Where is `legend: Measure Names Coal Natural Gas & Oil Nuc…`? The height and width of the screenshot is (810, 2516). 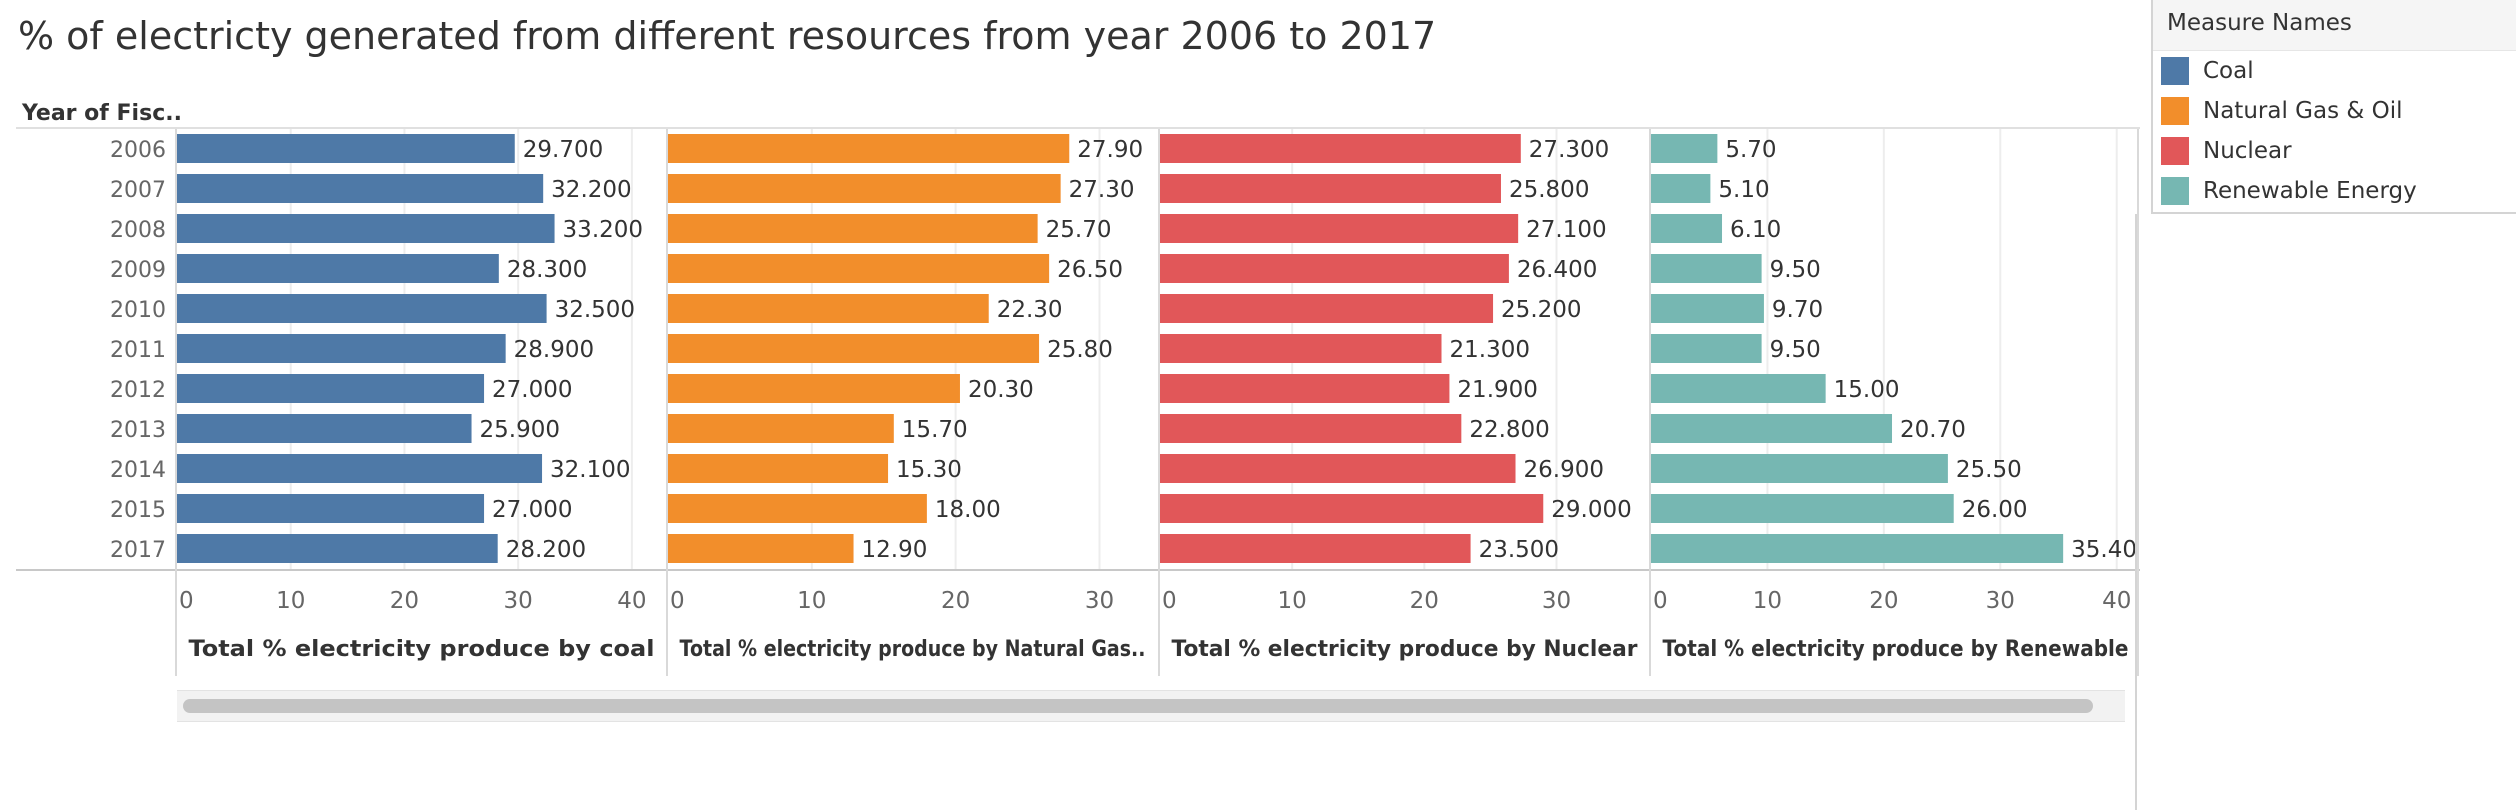
legend: Measure Names Coal Natural Gas & Oil Nuc… is located at coordinates (2333, 107).